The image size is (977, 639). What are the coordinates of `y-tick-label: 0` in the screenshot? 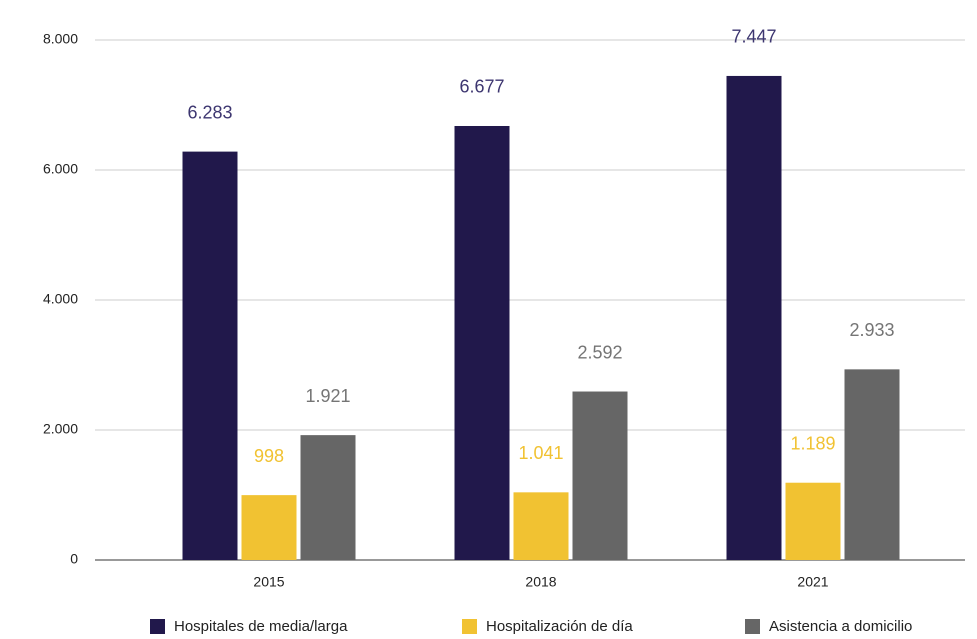 It's located at (74, 559).